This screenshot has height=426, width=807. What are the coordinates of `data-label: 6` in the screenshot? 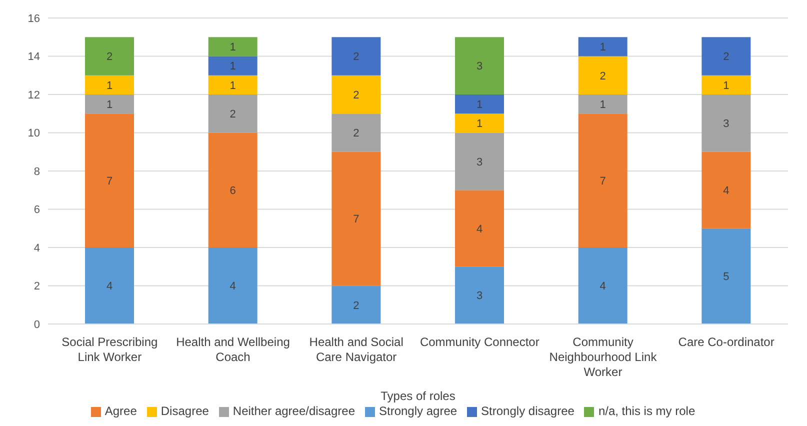 It's located at (233, 191).